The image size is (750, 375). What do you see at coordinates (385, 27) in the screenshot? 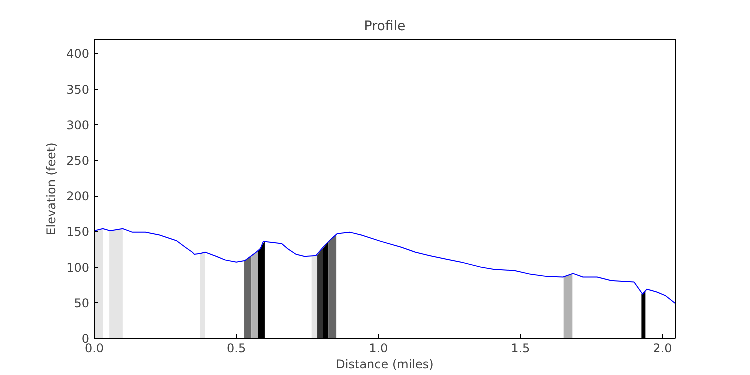
I see `chart-title: Profile` at bounding box center [385, 27].